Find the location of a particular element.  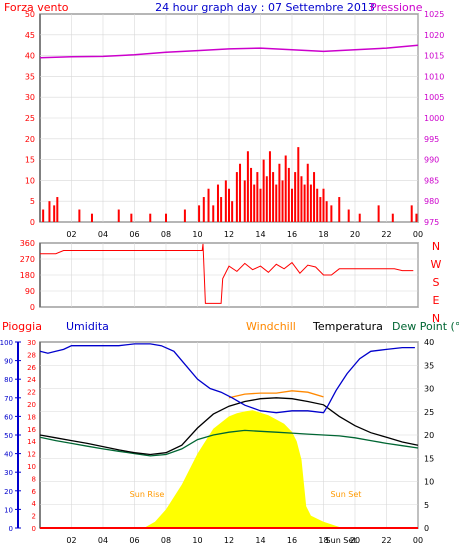

pressure-tick-label: 1005 is located at coordinates (434, 97).